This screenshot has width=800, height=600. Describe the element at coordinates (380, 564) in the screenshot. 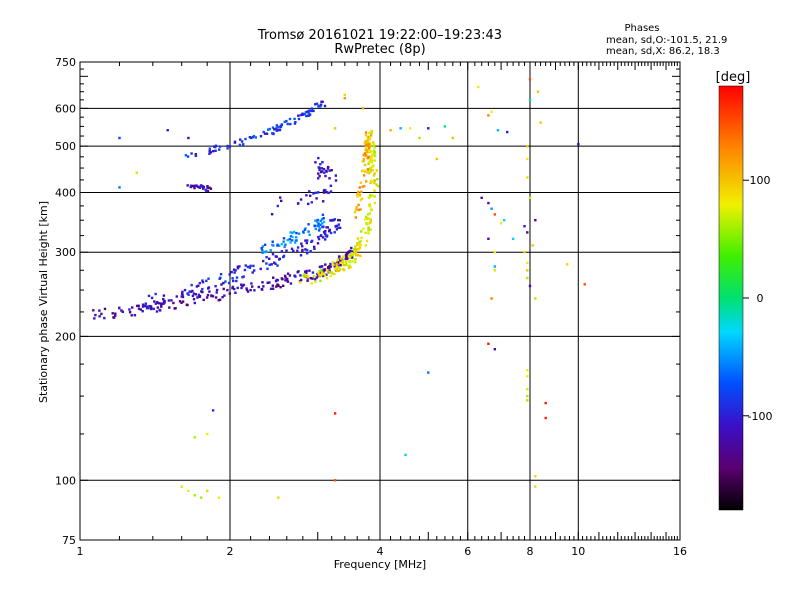

I see `x-axis-label: Frequency [MHz]` at that location.